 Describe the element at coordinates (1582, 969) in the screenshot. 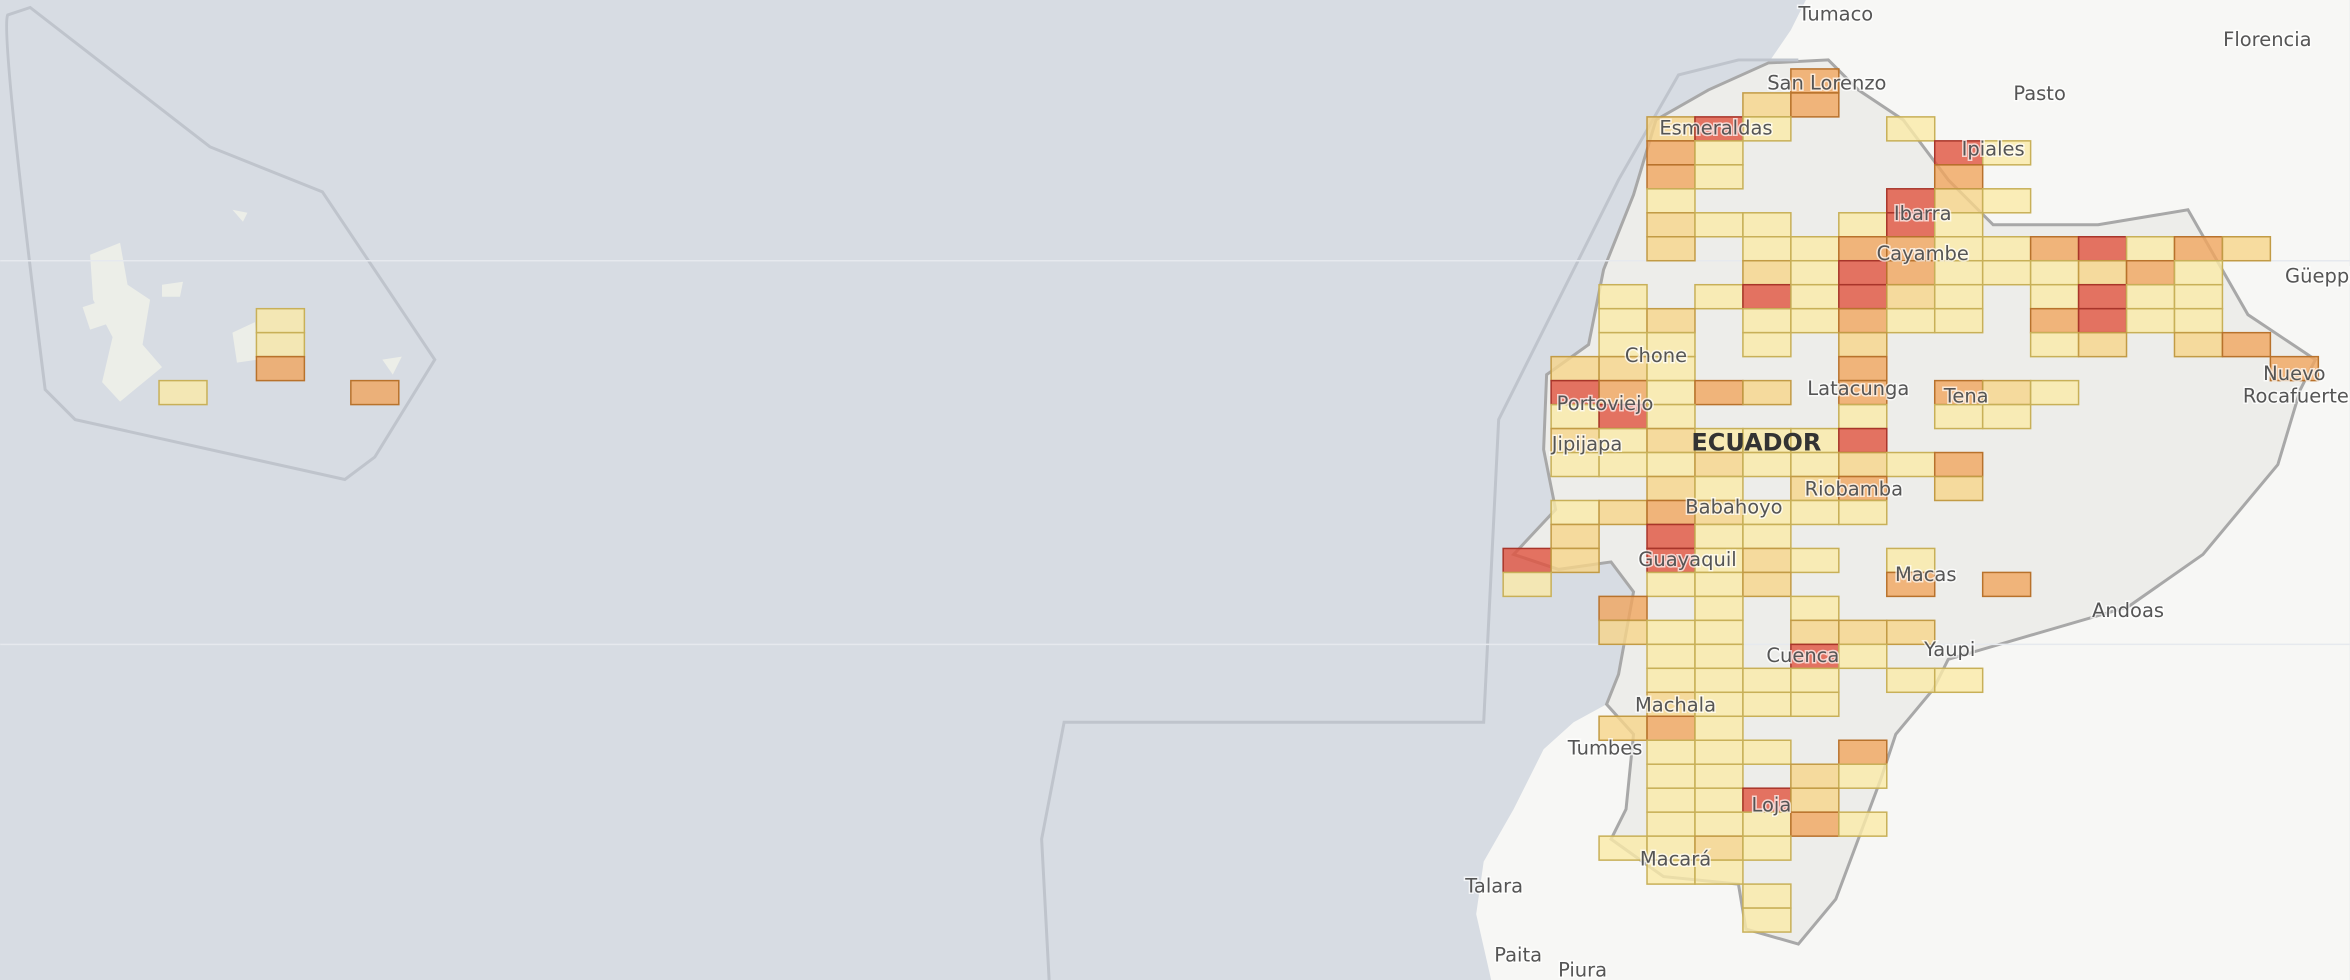

I see `place-label: Piura` at that location.